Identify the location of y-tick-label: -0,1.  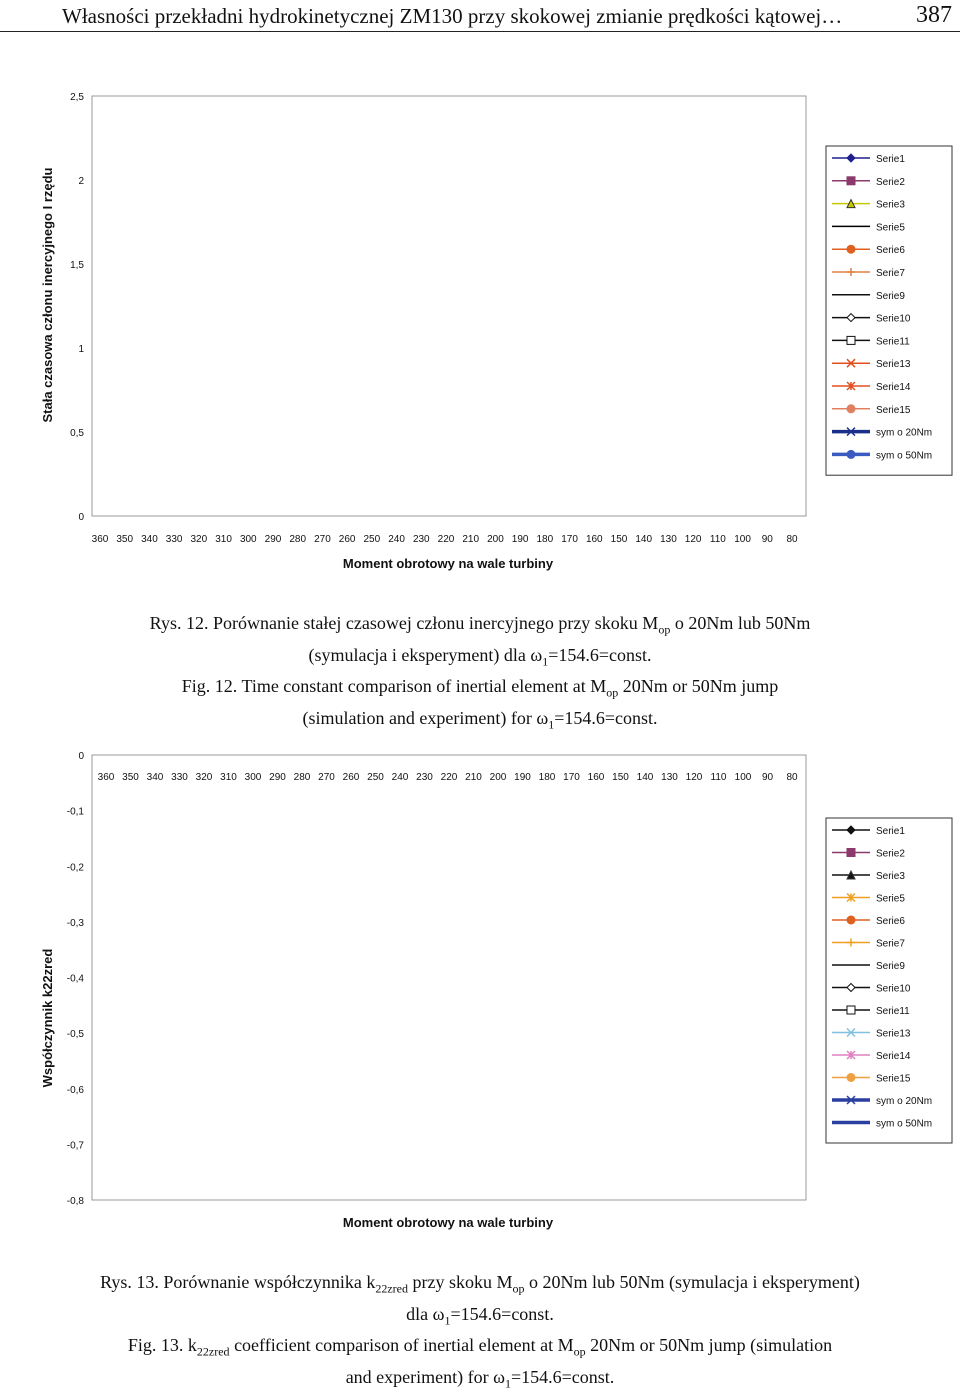
(76, 812).